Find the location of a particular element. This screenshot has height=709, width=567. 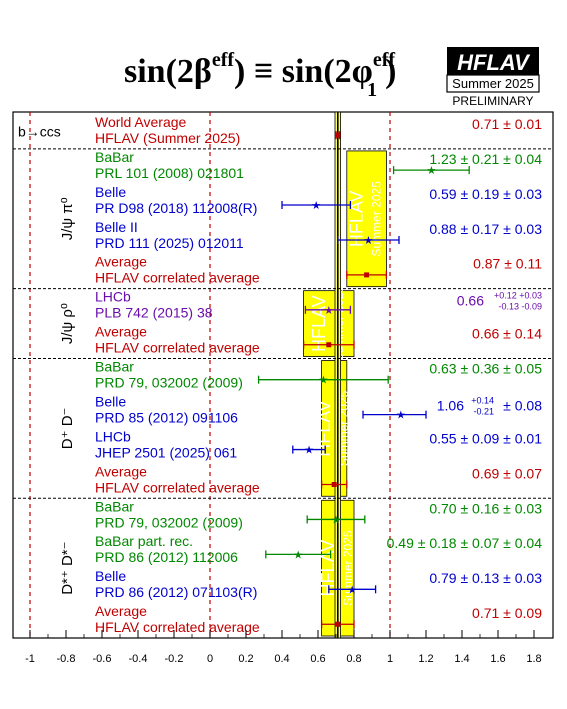

title-sup2: eff is located at coordinates (384, 60).